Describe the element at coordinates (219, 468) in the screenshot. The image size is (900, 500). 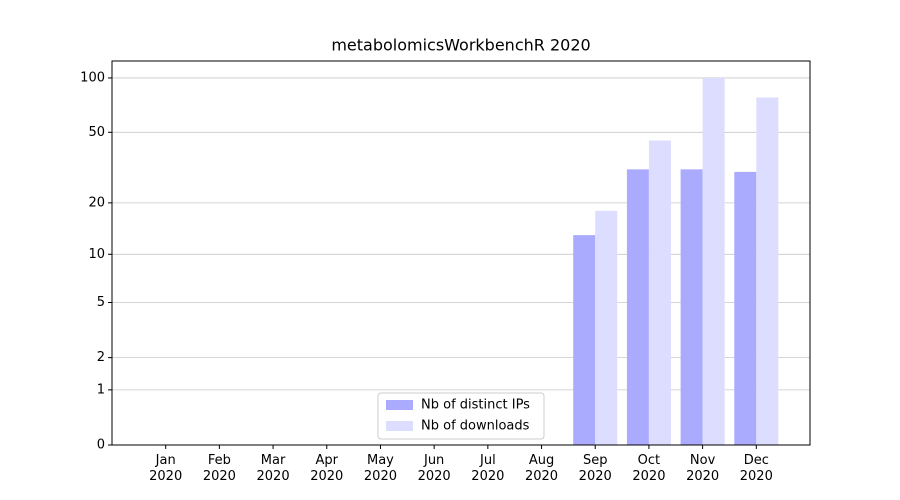
I see `x-tick-label: Feb 2020` at that location.